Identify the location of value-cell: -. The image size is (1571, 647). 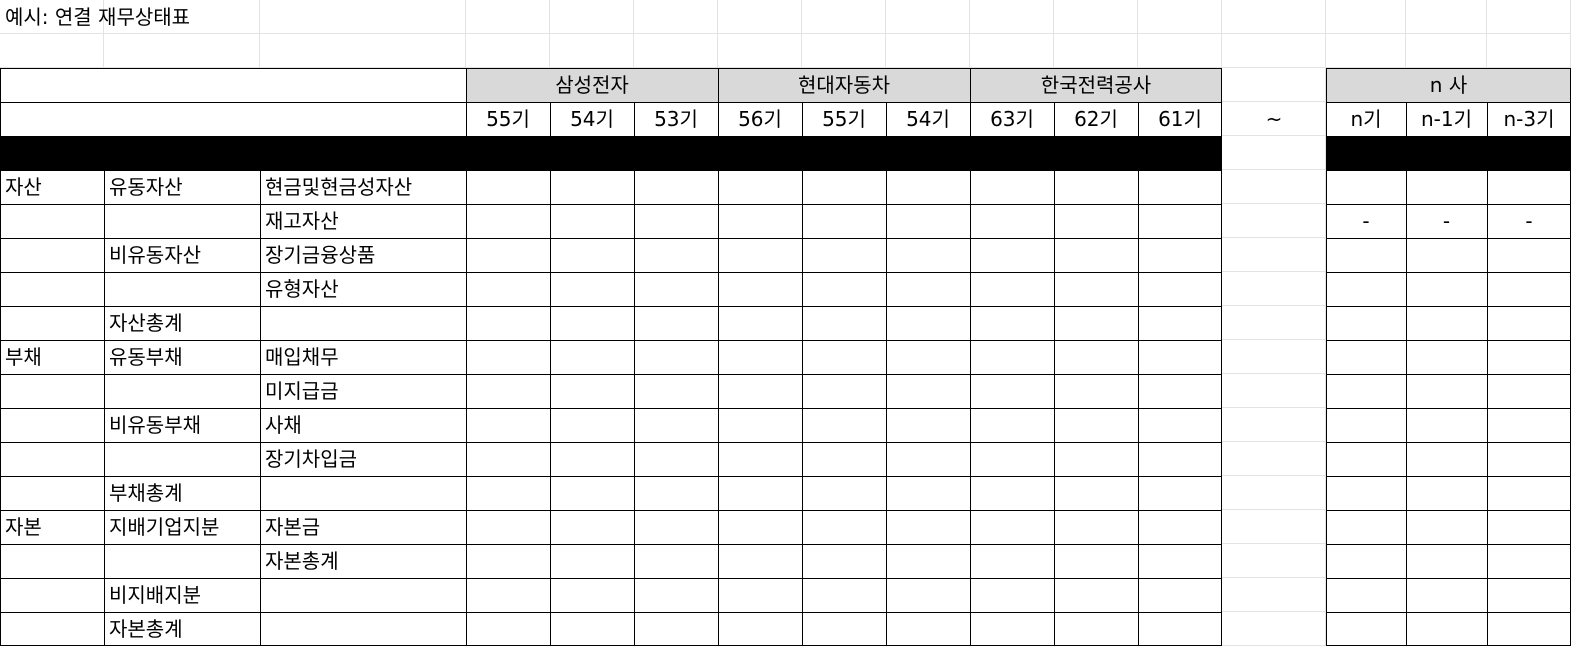
(1446, 221).